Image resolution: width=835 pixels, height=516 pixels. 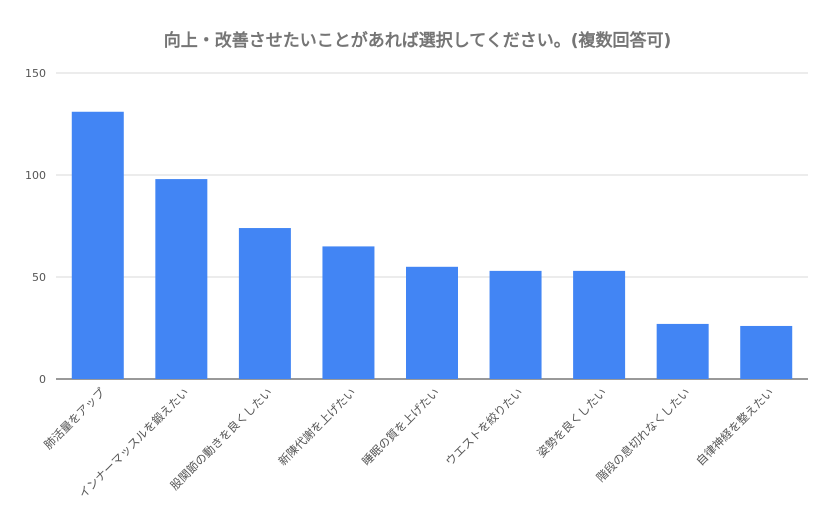 What do you see at coordinates (400, 426) in the screenshot?
I see `x-tick-label: 睡眠の質を上げたい` at bounding box center [400, 426].